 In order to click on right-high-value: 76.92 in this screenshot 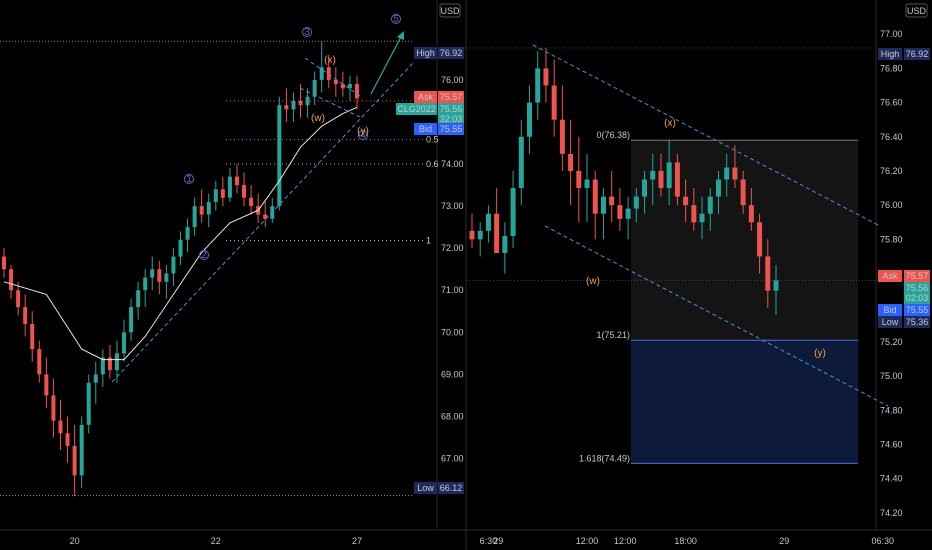, I will do `click(917, 54)`.